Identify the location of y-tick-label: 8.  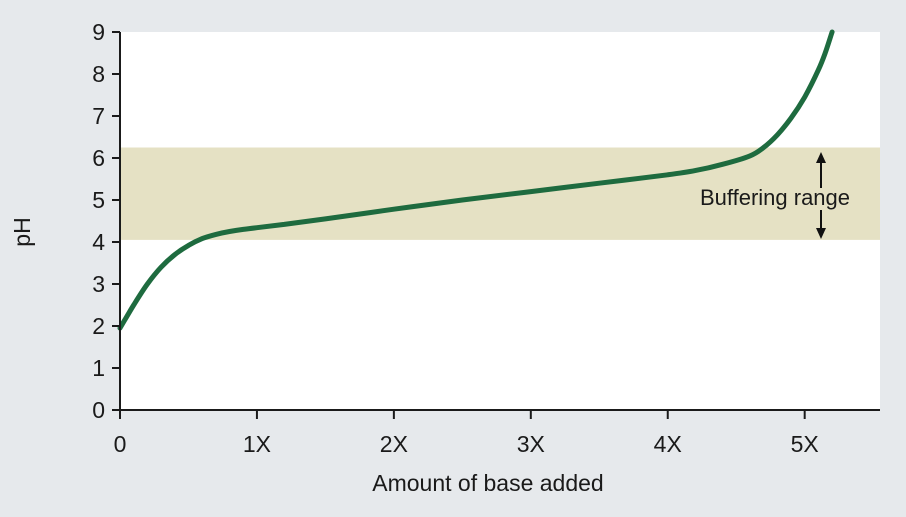
(98, 74).